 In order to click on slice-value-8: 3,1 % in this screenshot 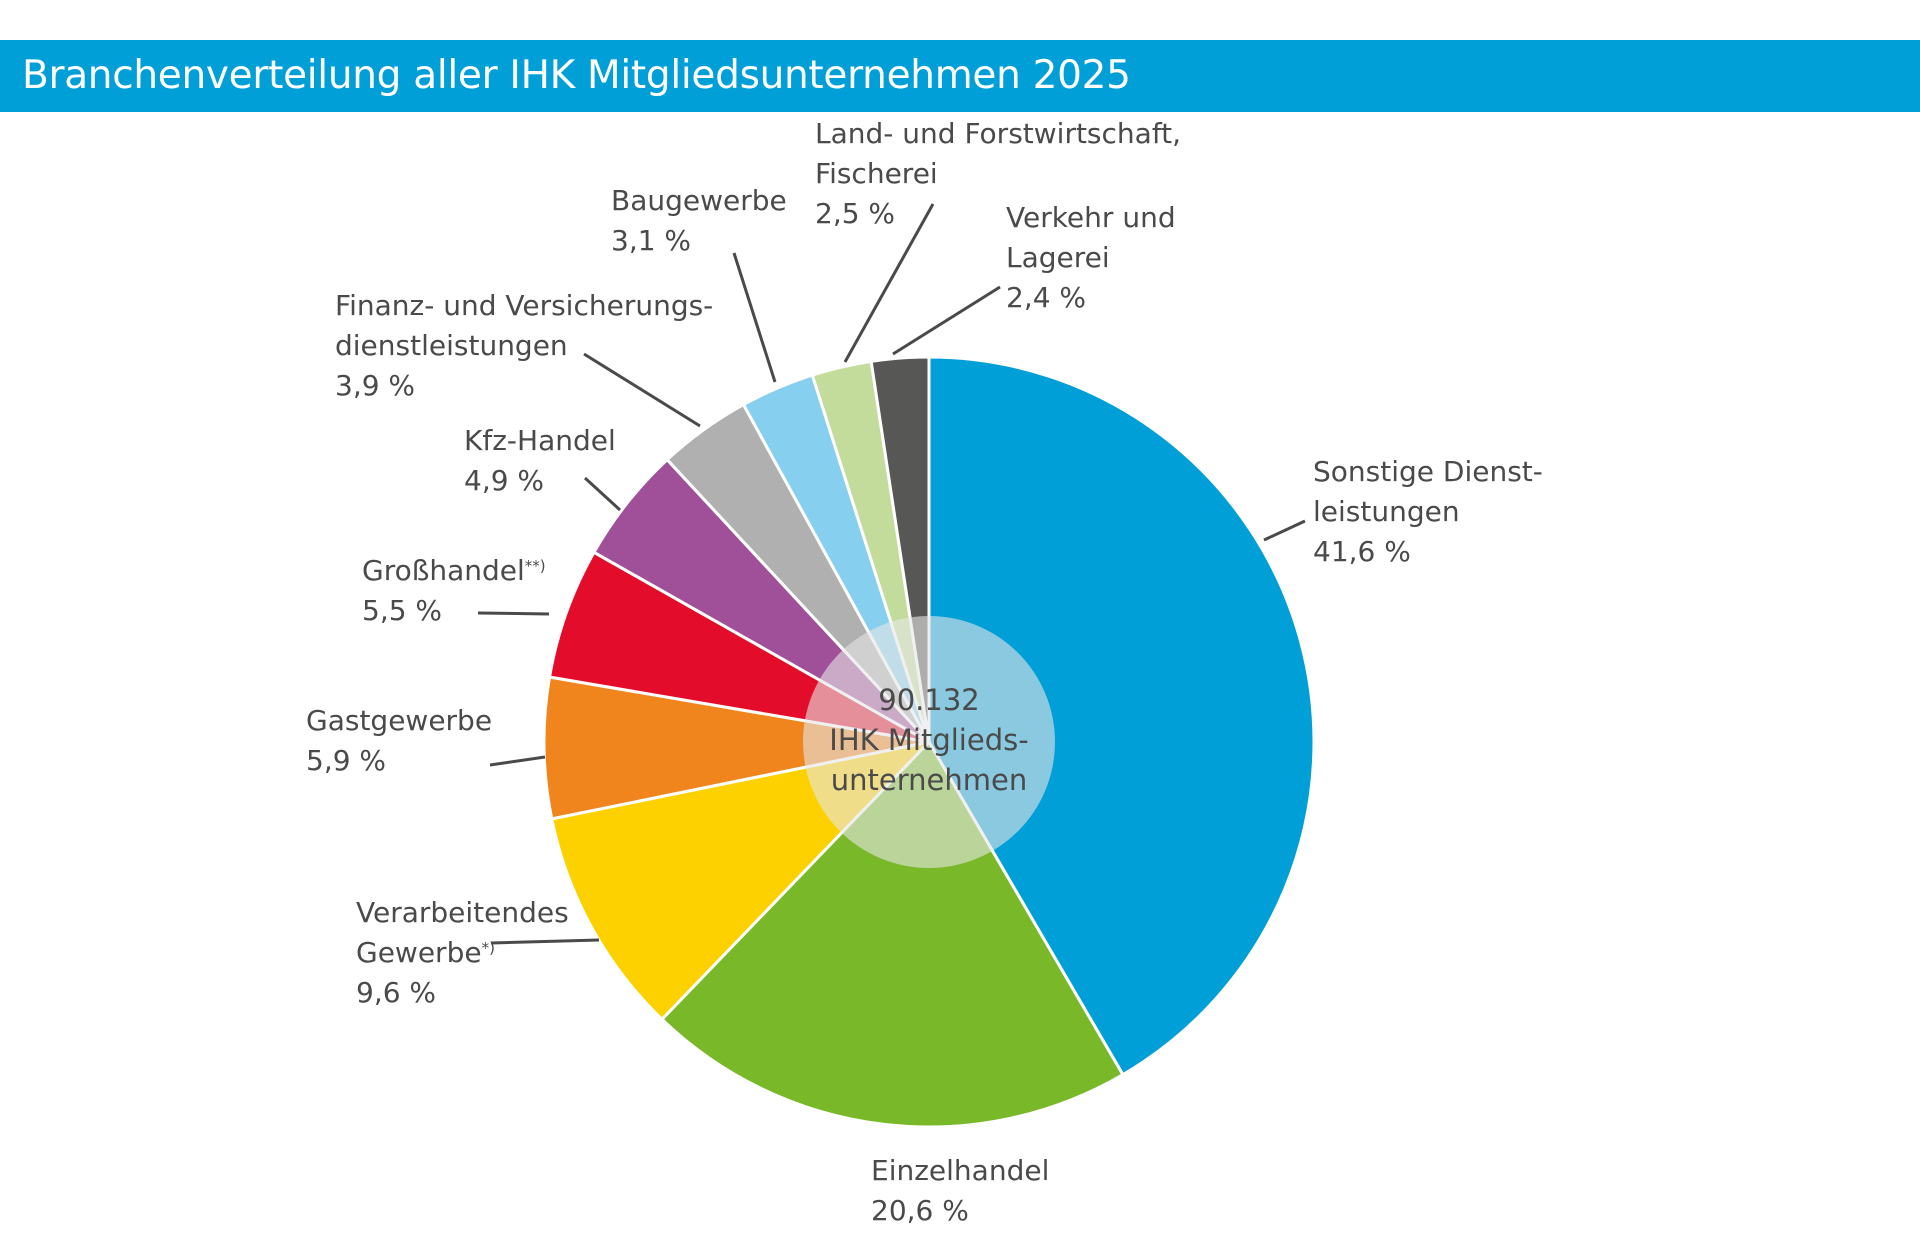, I will do `click(651, 240)`.